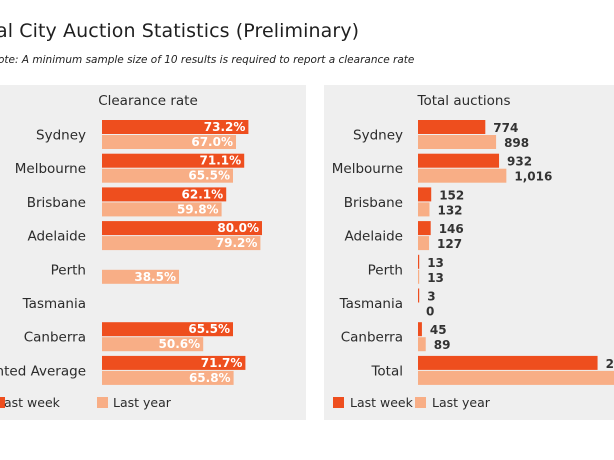  Describe the element at coordinates (419, 276) in the screenshot. I see `total-auctions-bar-perth-last-year` at that location.